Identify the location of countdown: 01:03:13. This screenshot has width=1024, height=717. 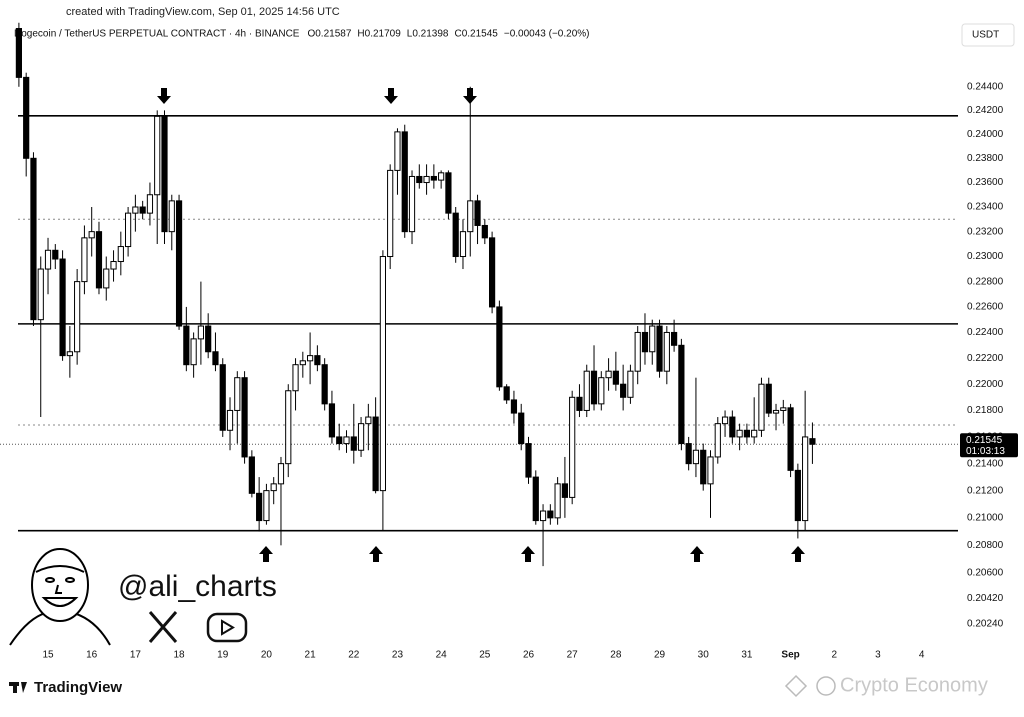
(985, 451).